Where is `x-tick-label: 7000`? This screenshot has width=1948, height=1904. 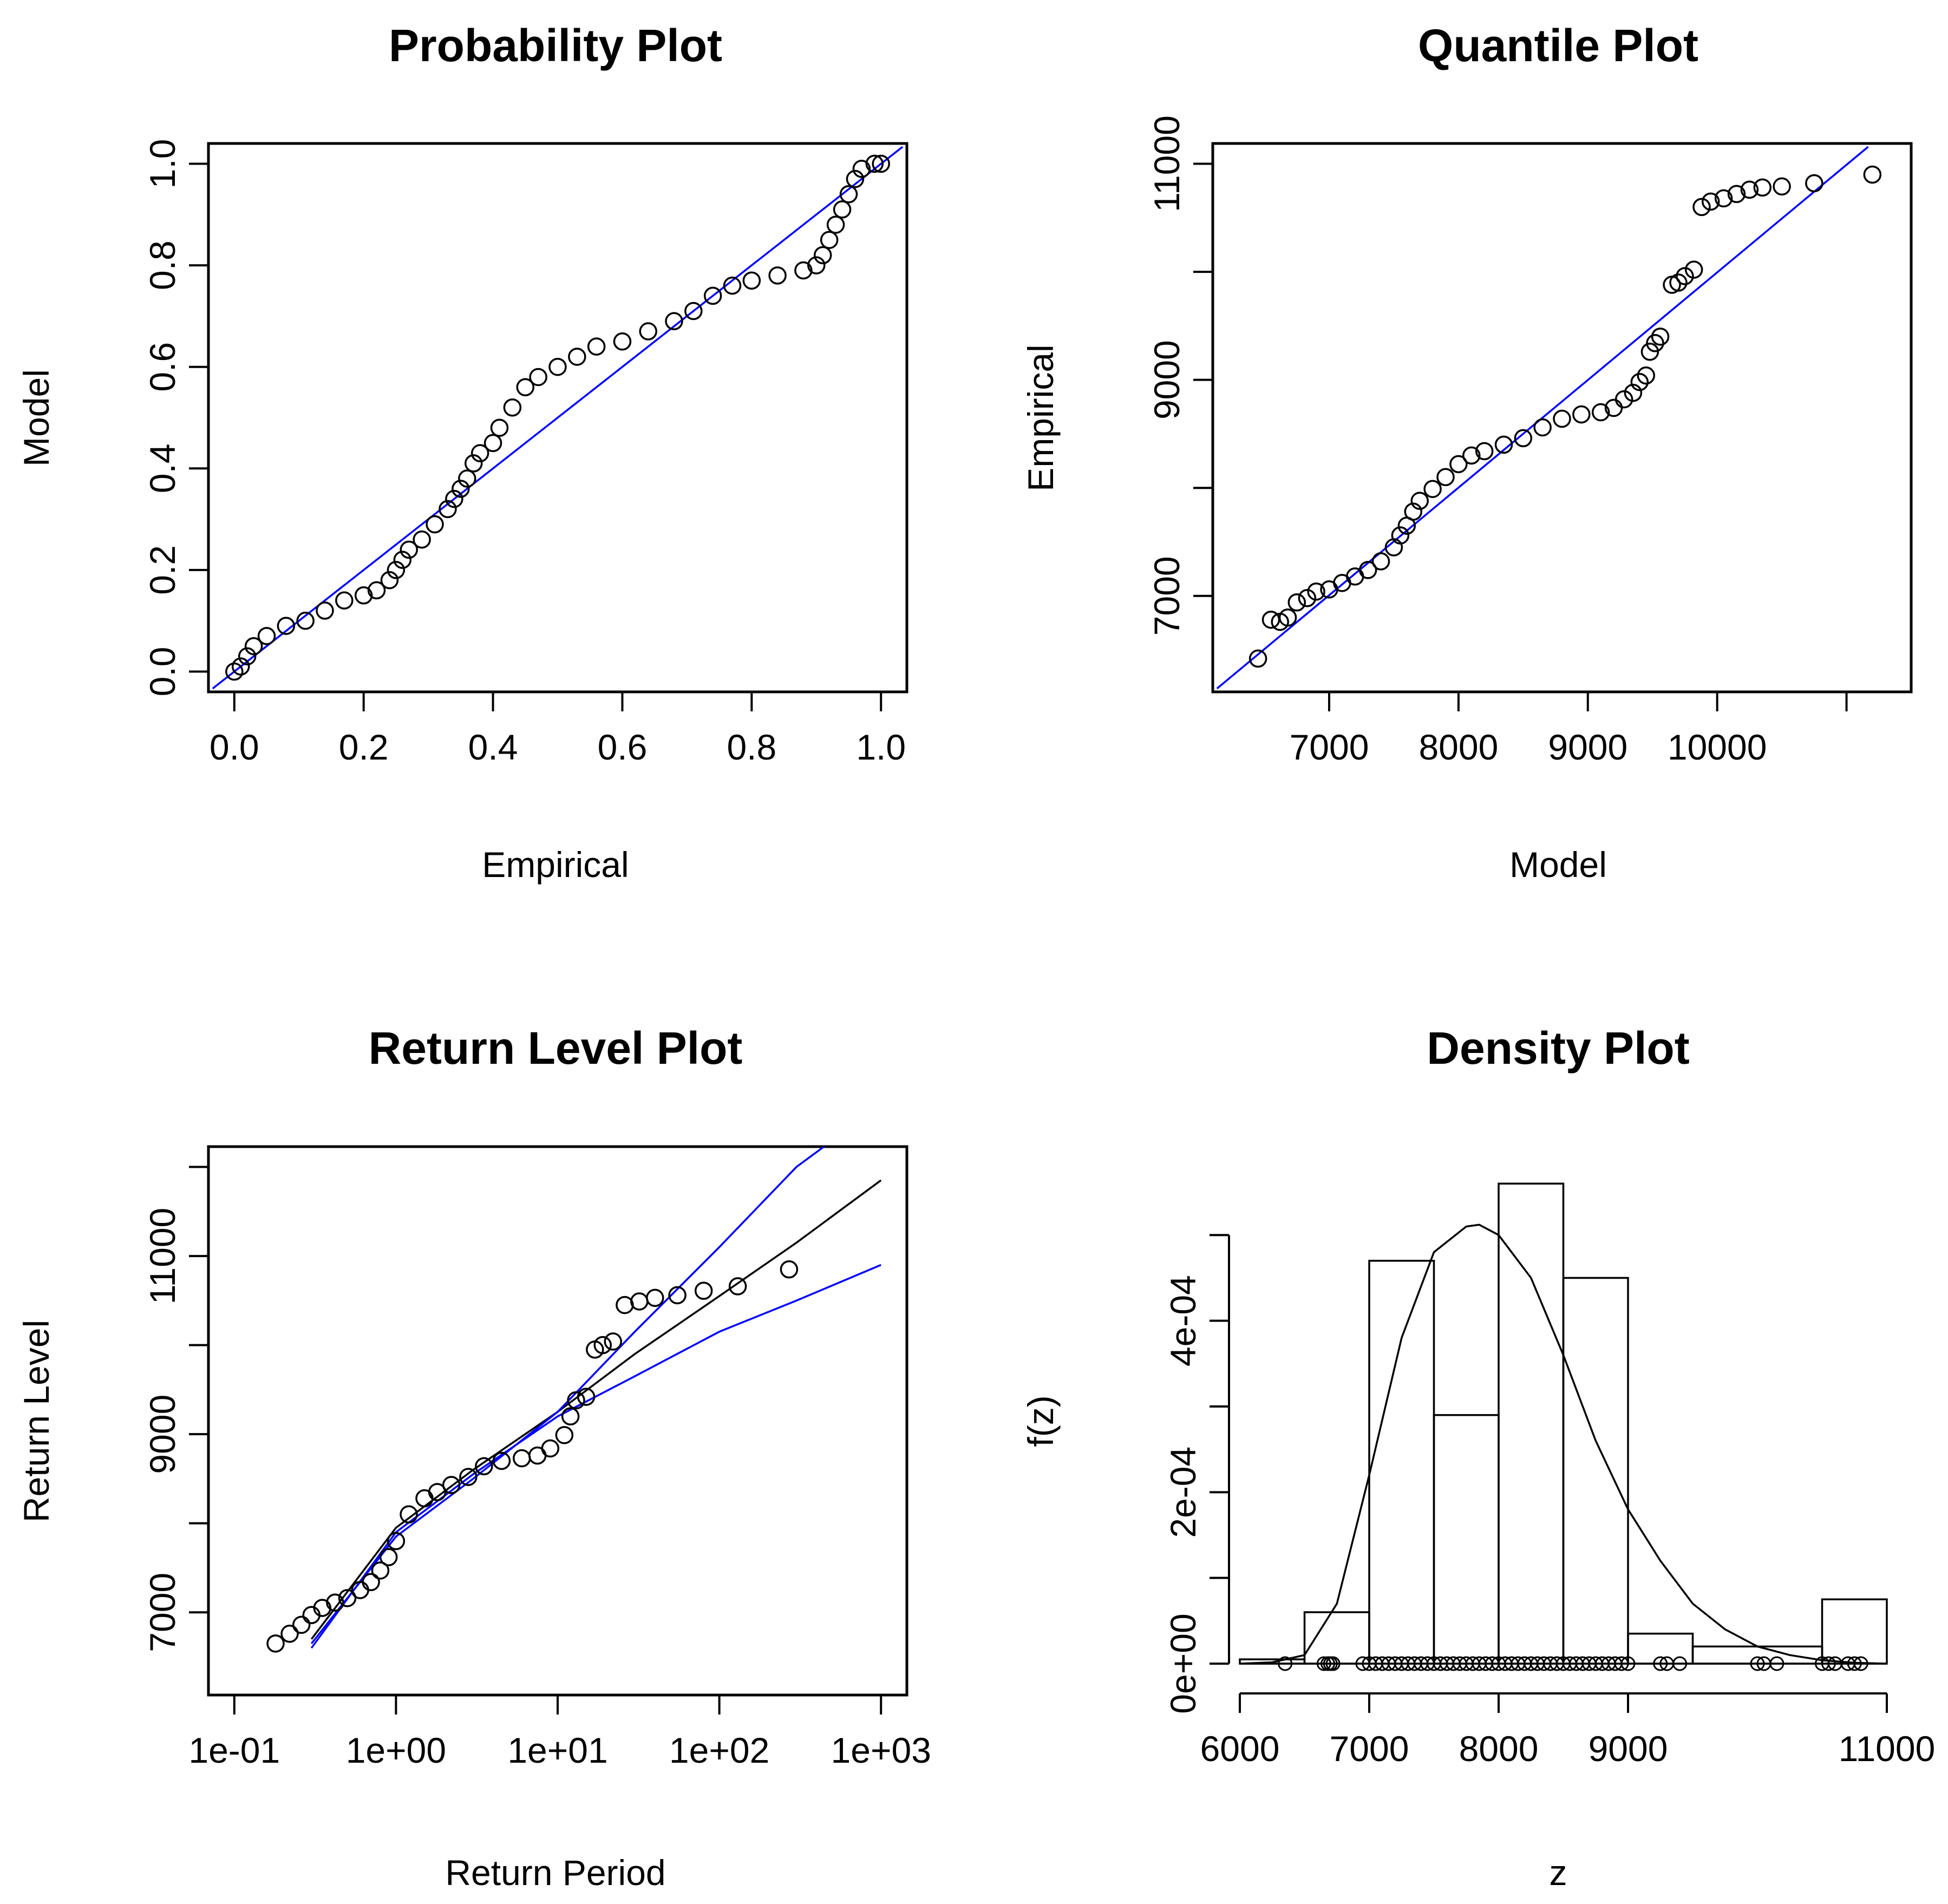
x-tick-label: 7000 is located at coordinates (1329, 747).